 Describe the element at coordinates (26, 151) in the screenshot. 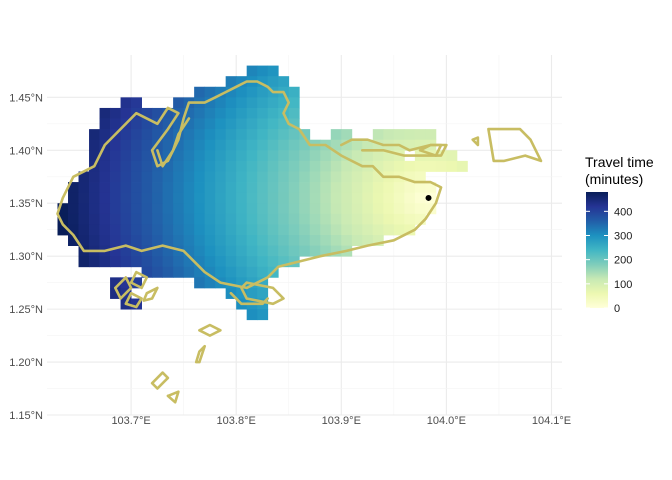

I see `y-tick-label: 1.40°N` at that location.